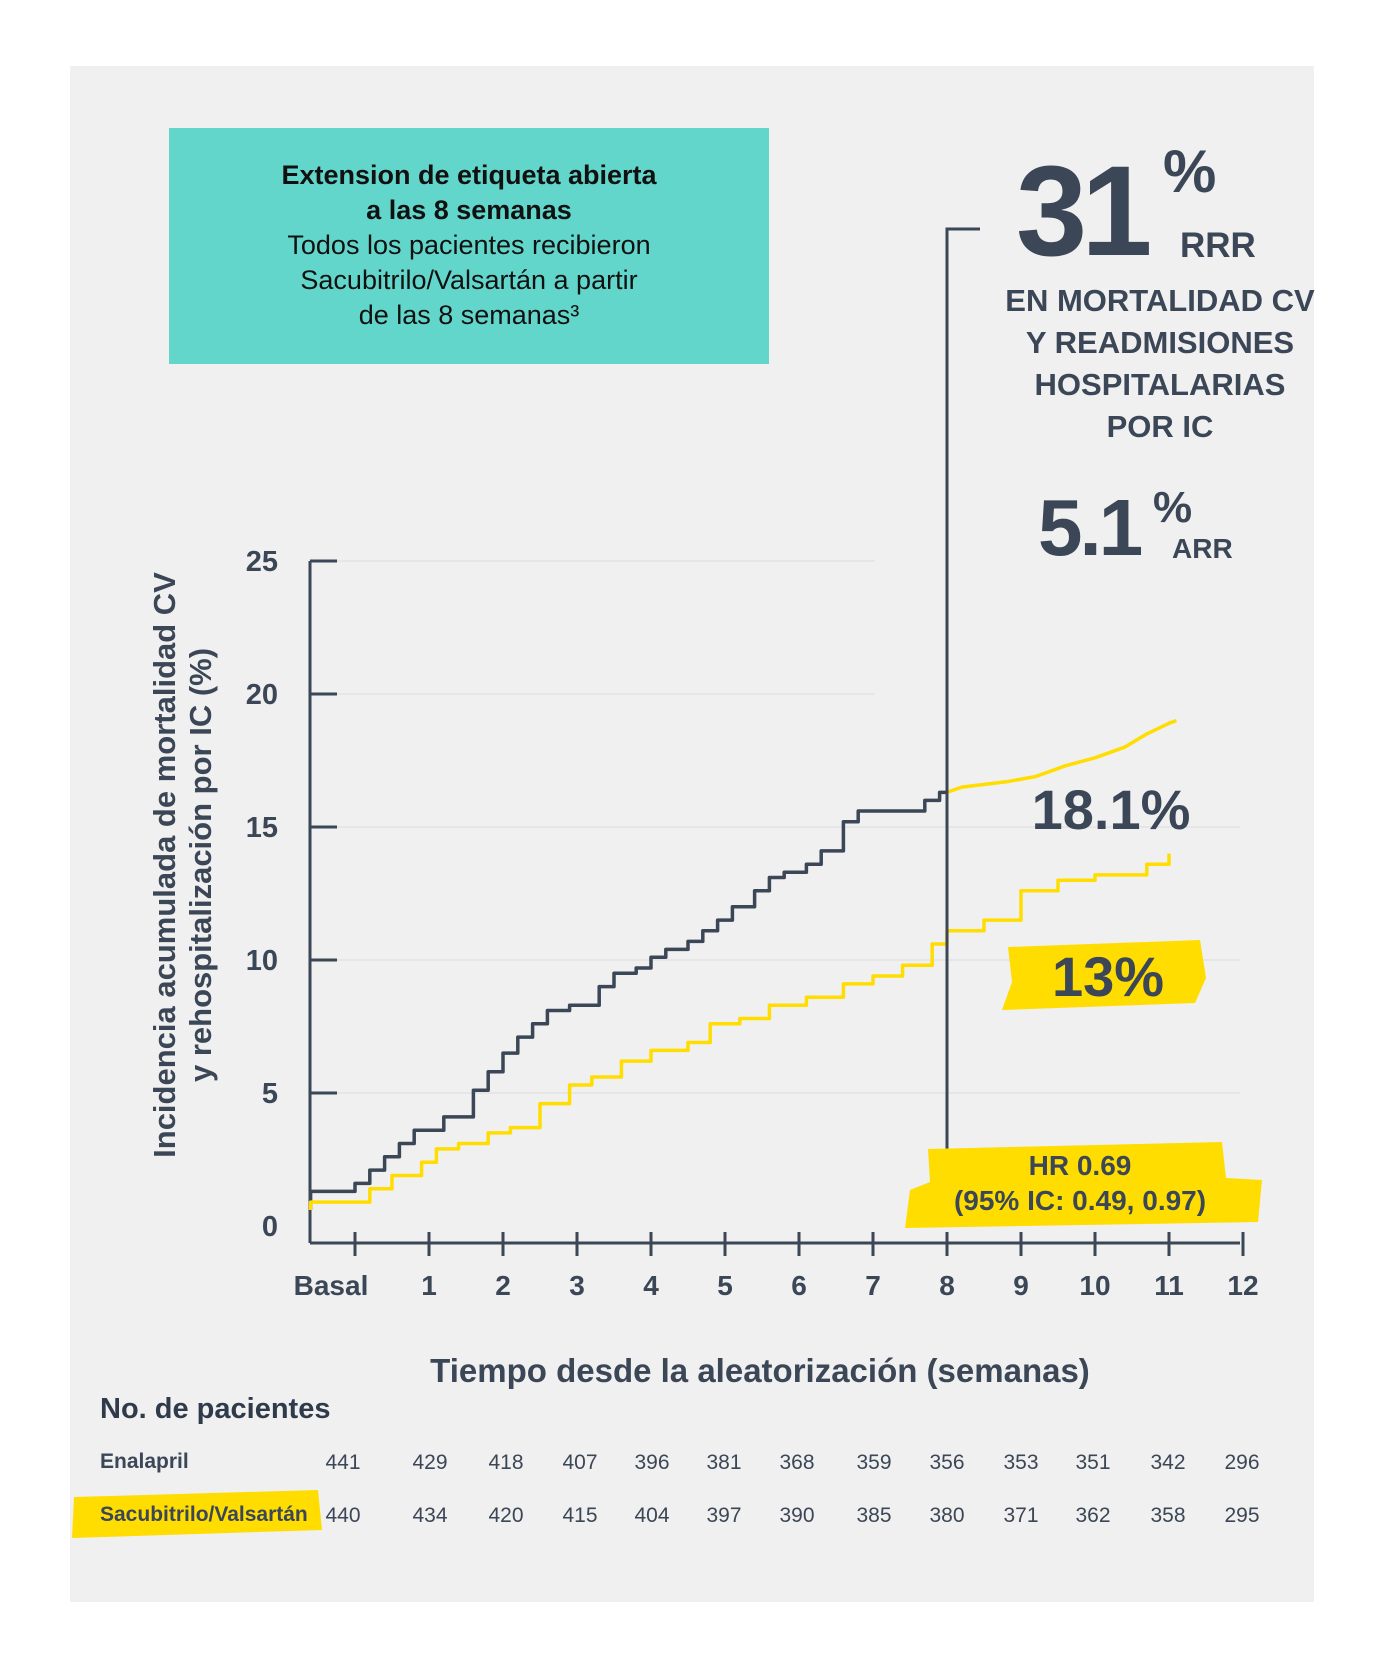 Image resolution: width=1386 pixels, height=1676 pixels. What do you see at coordinates (1160, 300) in the screenshot?
I see `claim-line1: EN MORTALIDAD CV` at bounding box center [1160, 300].